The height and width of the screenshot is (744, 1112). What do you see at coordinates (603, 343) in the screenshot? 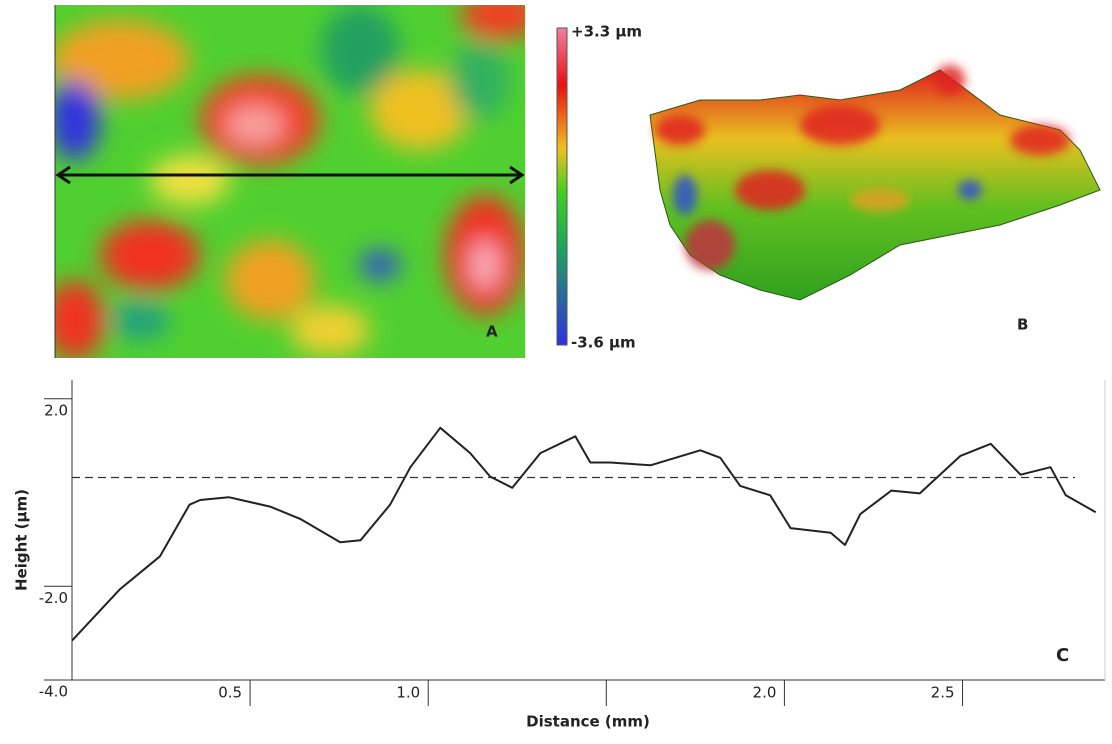
I see `colorbar-label: -3.6 µm` at bounding box center [603, 343].